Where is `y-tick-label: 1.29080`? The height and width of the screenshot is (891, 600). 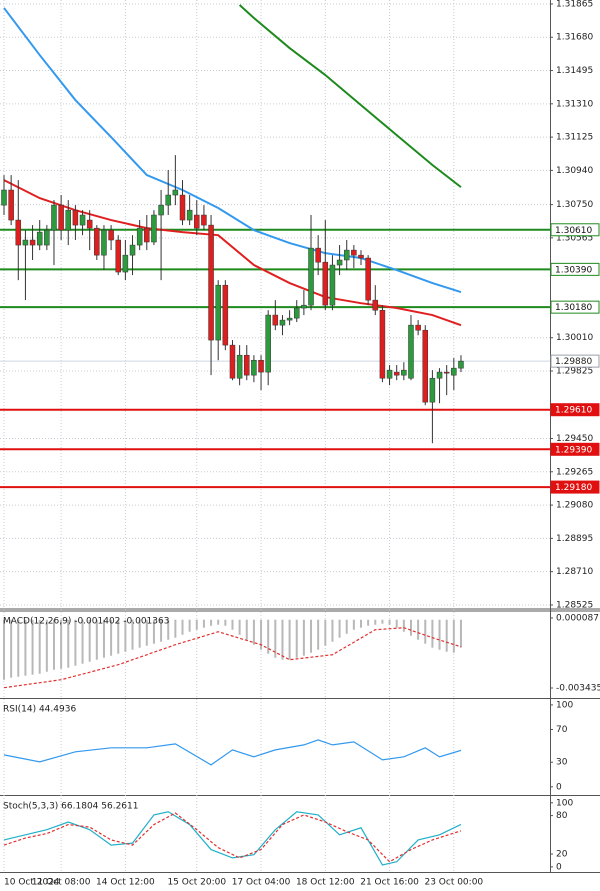 y-tick-label: 1.29080 is located at coordinates (574, 506).